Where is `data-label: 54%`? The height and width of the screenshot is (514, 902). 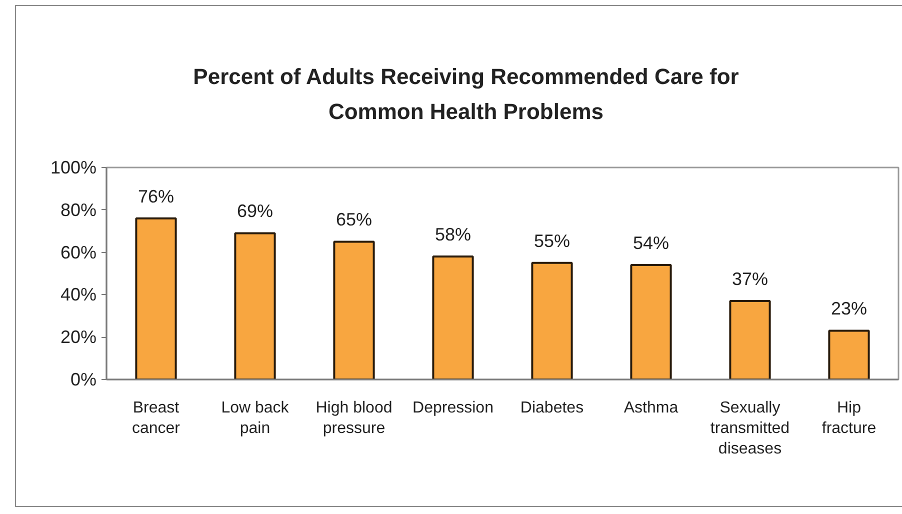 data-label: 54% is located at coordinates (651, 243).